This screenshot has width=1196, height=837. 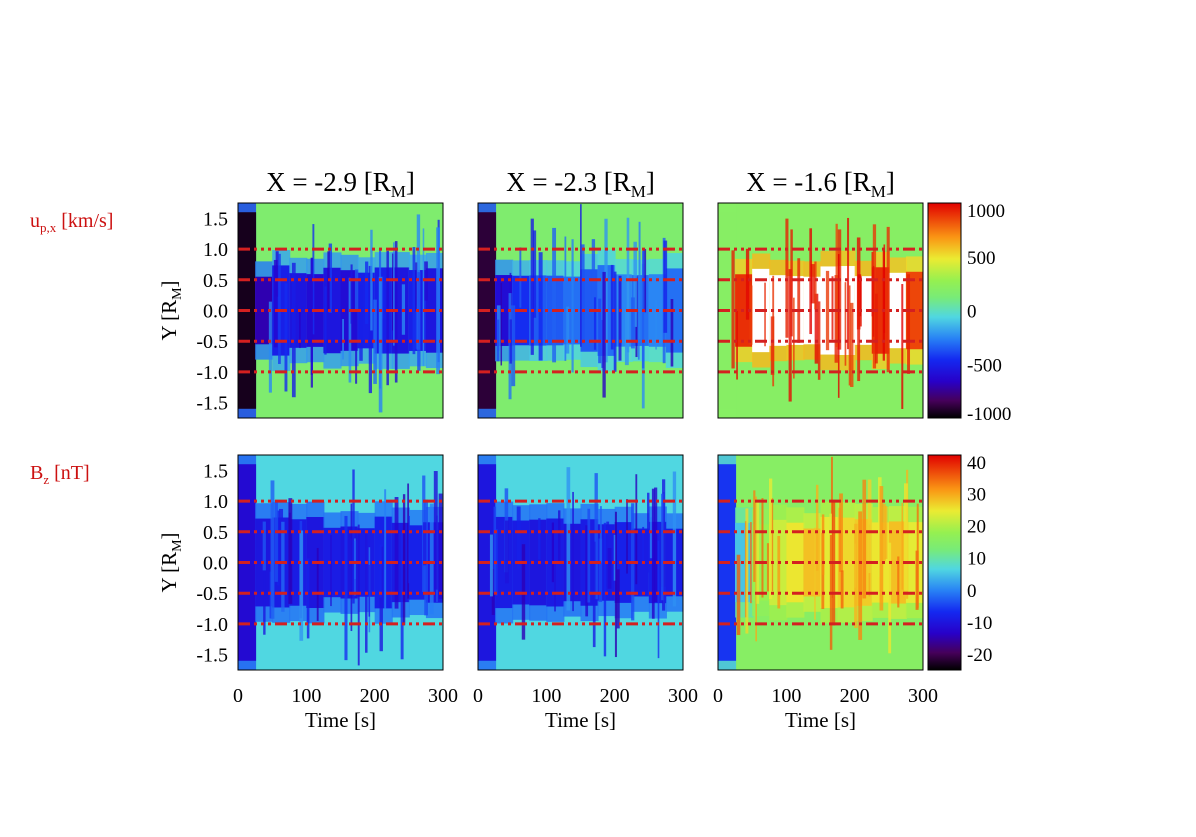 What do you see at coordinates (820, 184) in the screenshot?
I see `column-title-3: X = -1.6 [RM]` at bounding box center [820, 184].